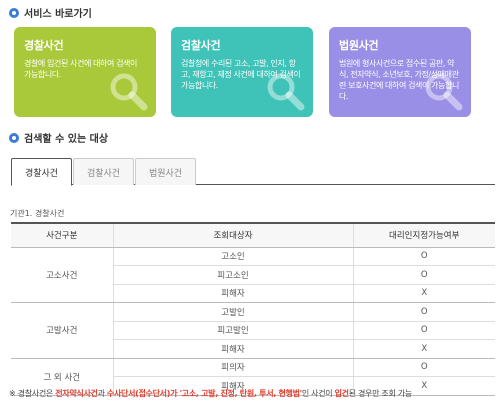 This screenshot has width=500, height=404. Describe the element at coordinates (318, 393) in the screenshot. I see `note-text: 인 사건이` at that location.